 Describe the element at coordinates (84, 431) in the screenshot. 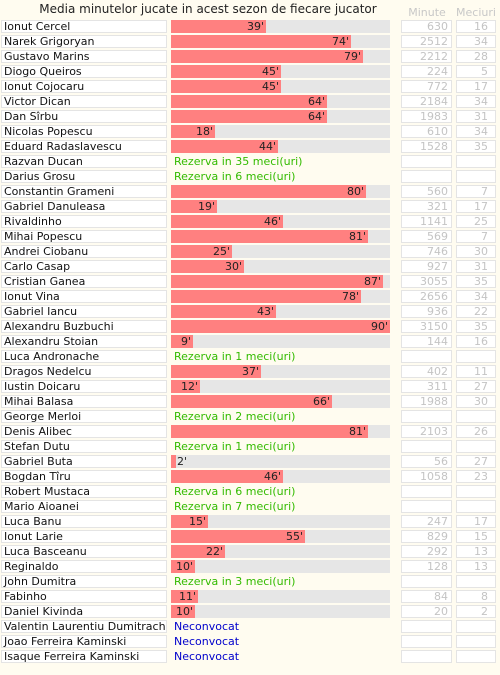

I see `player-name: Denis Alibec` at that location.